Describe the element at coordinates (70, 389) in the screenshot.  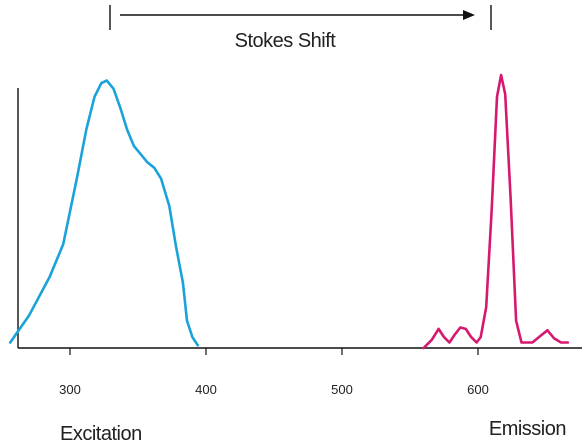
I see `x-tick-label-300: 300` at that location.